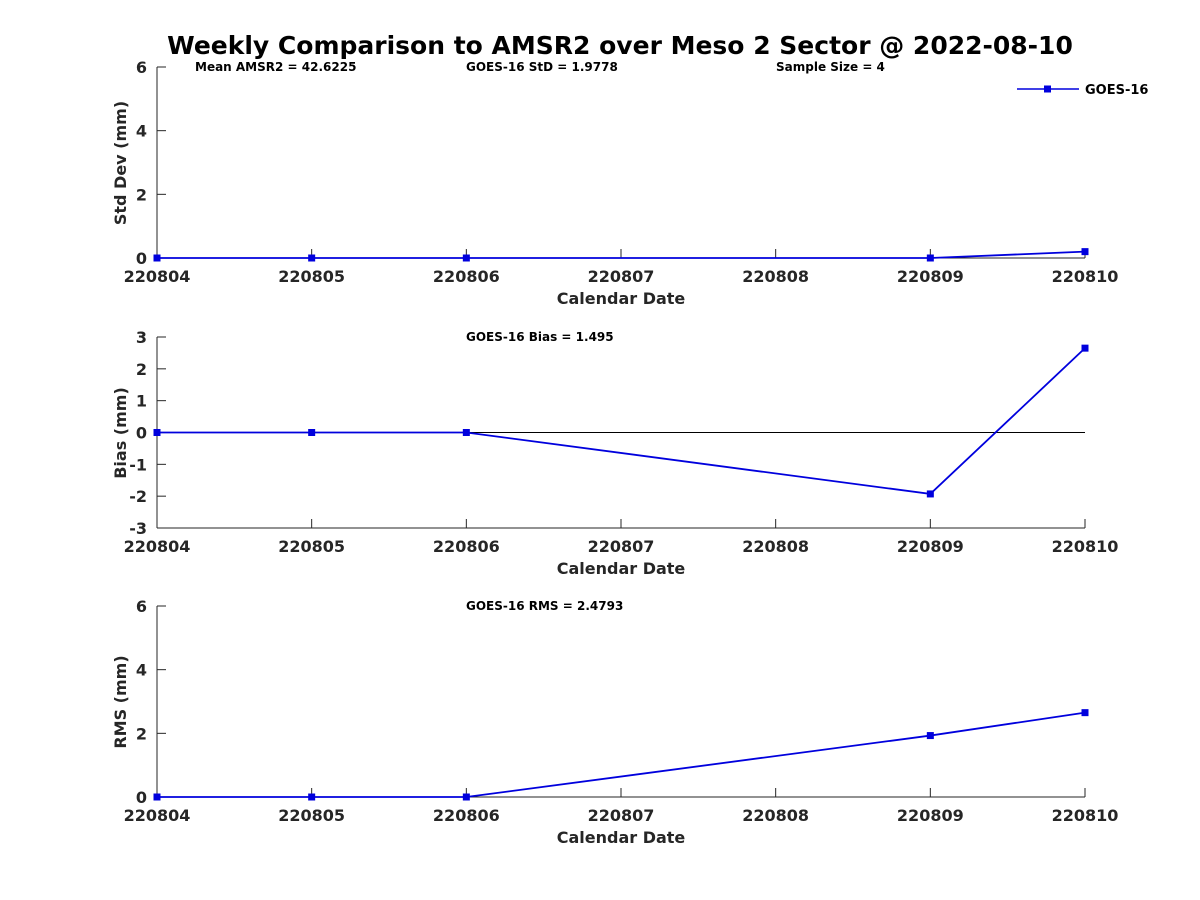  What do you see at coordinates (138, 528) in the screenshot?
I see `y-tick-label: -3` at bounding box center [138, 528].